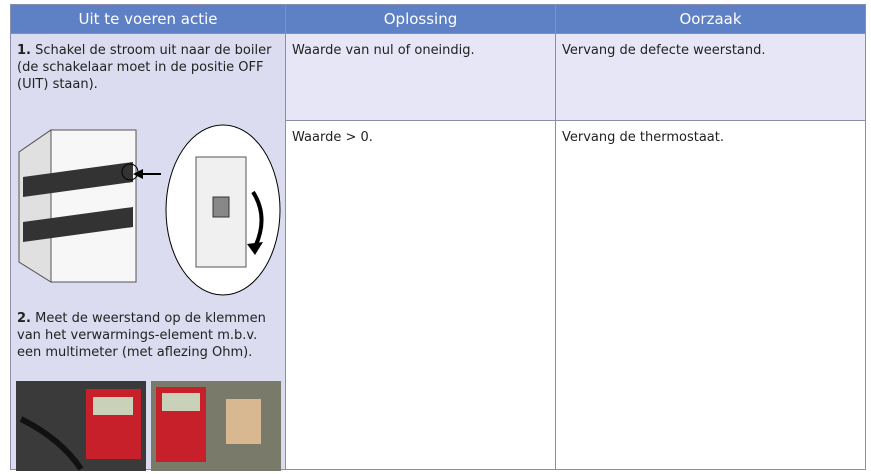 The height and width of the screenshot is (474, 871). I want to click on breaker-illustration, so click(149, 210).